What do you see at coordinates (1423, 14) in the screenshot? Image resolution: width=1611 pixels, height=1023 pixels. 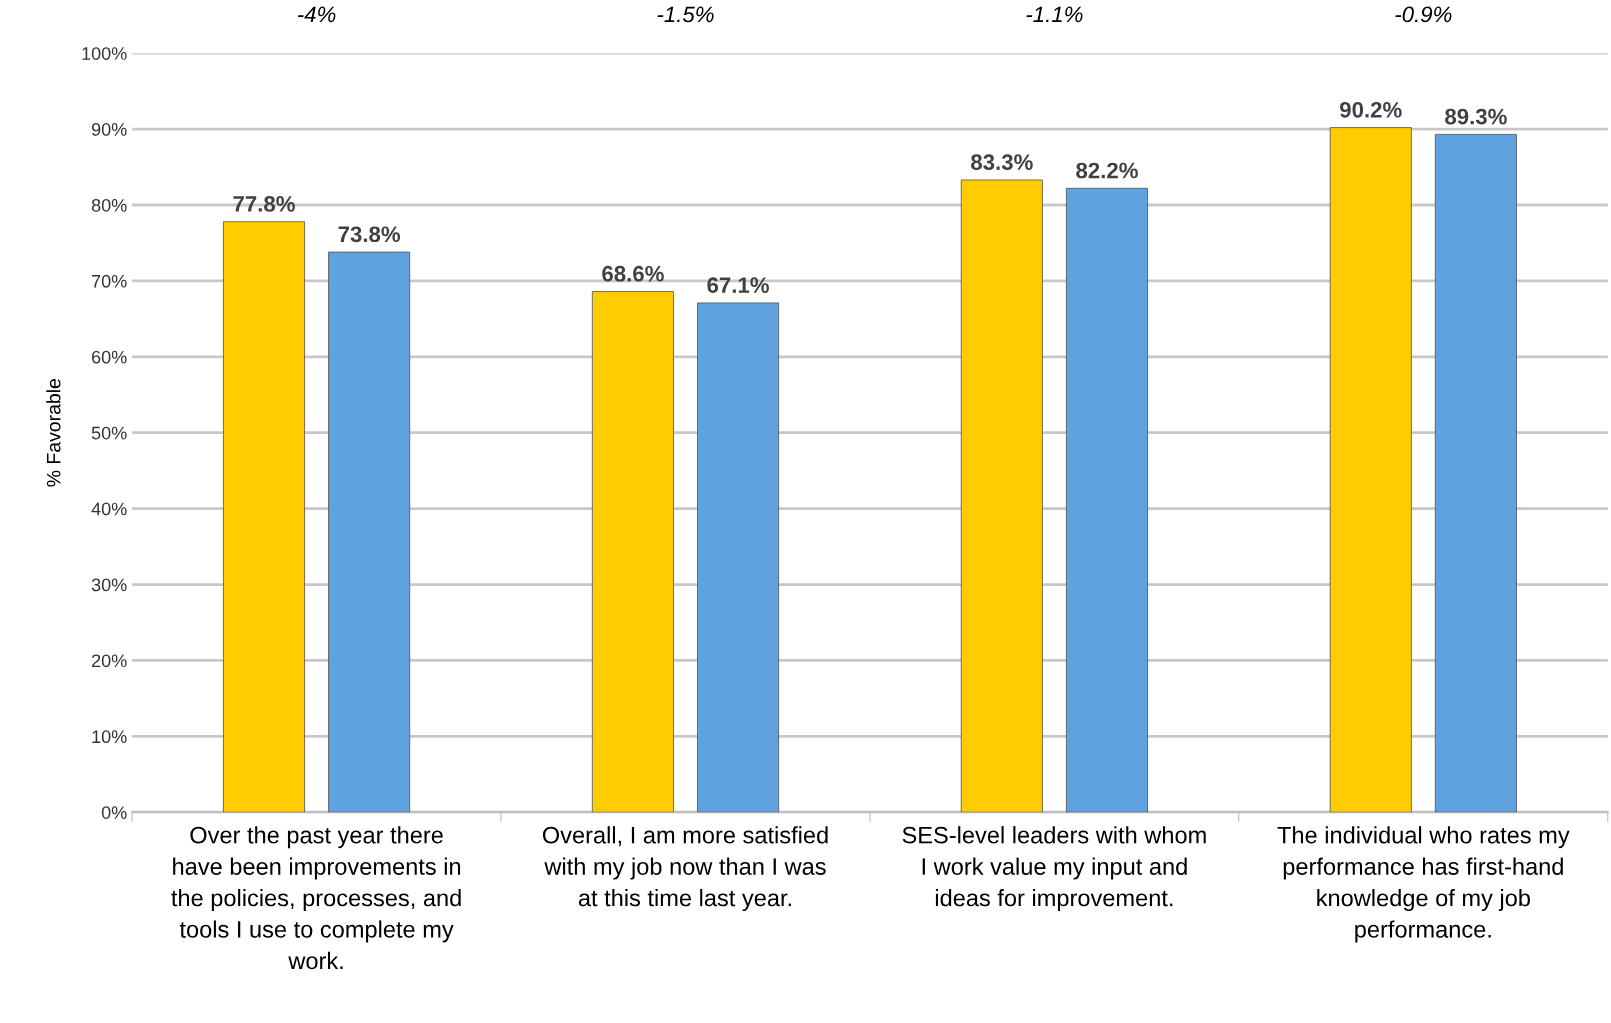 I see `text: -0.9%` at bounding box center [1423, 14].